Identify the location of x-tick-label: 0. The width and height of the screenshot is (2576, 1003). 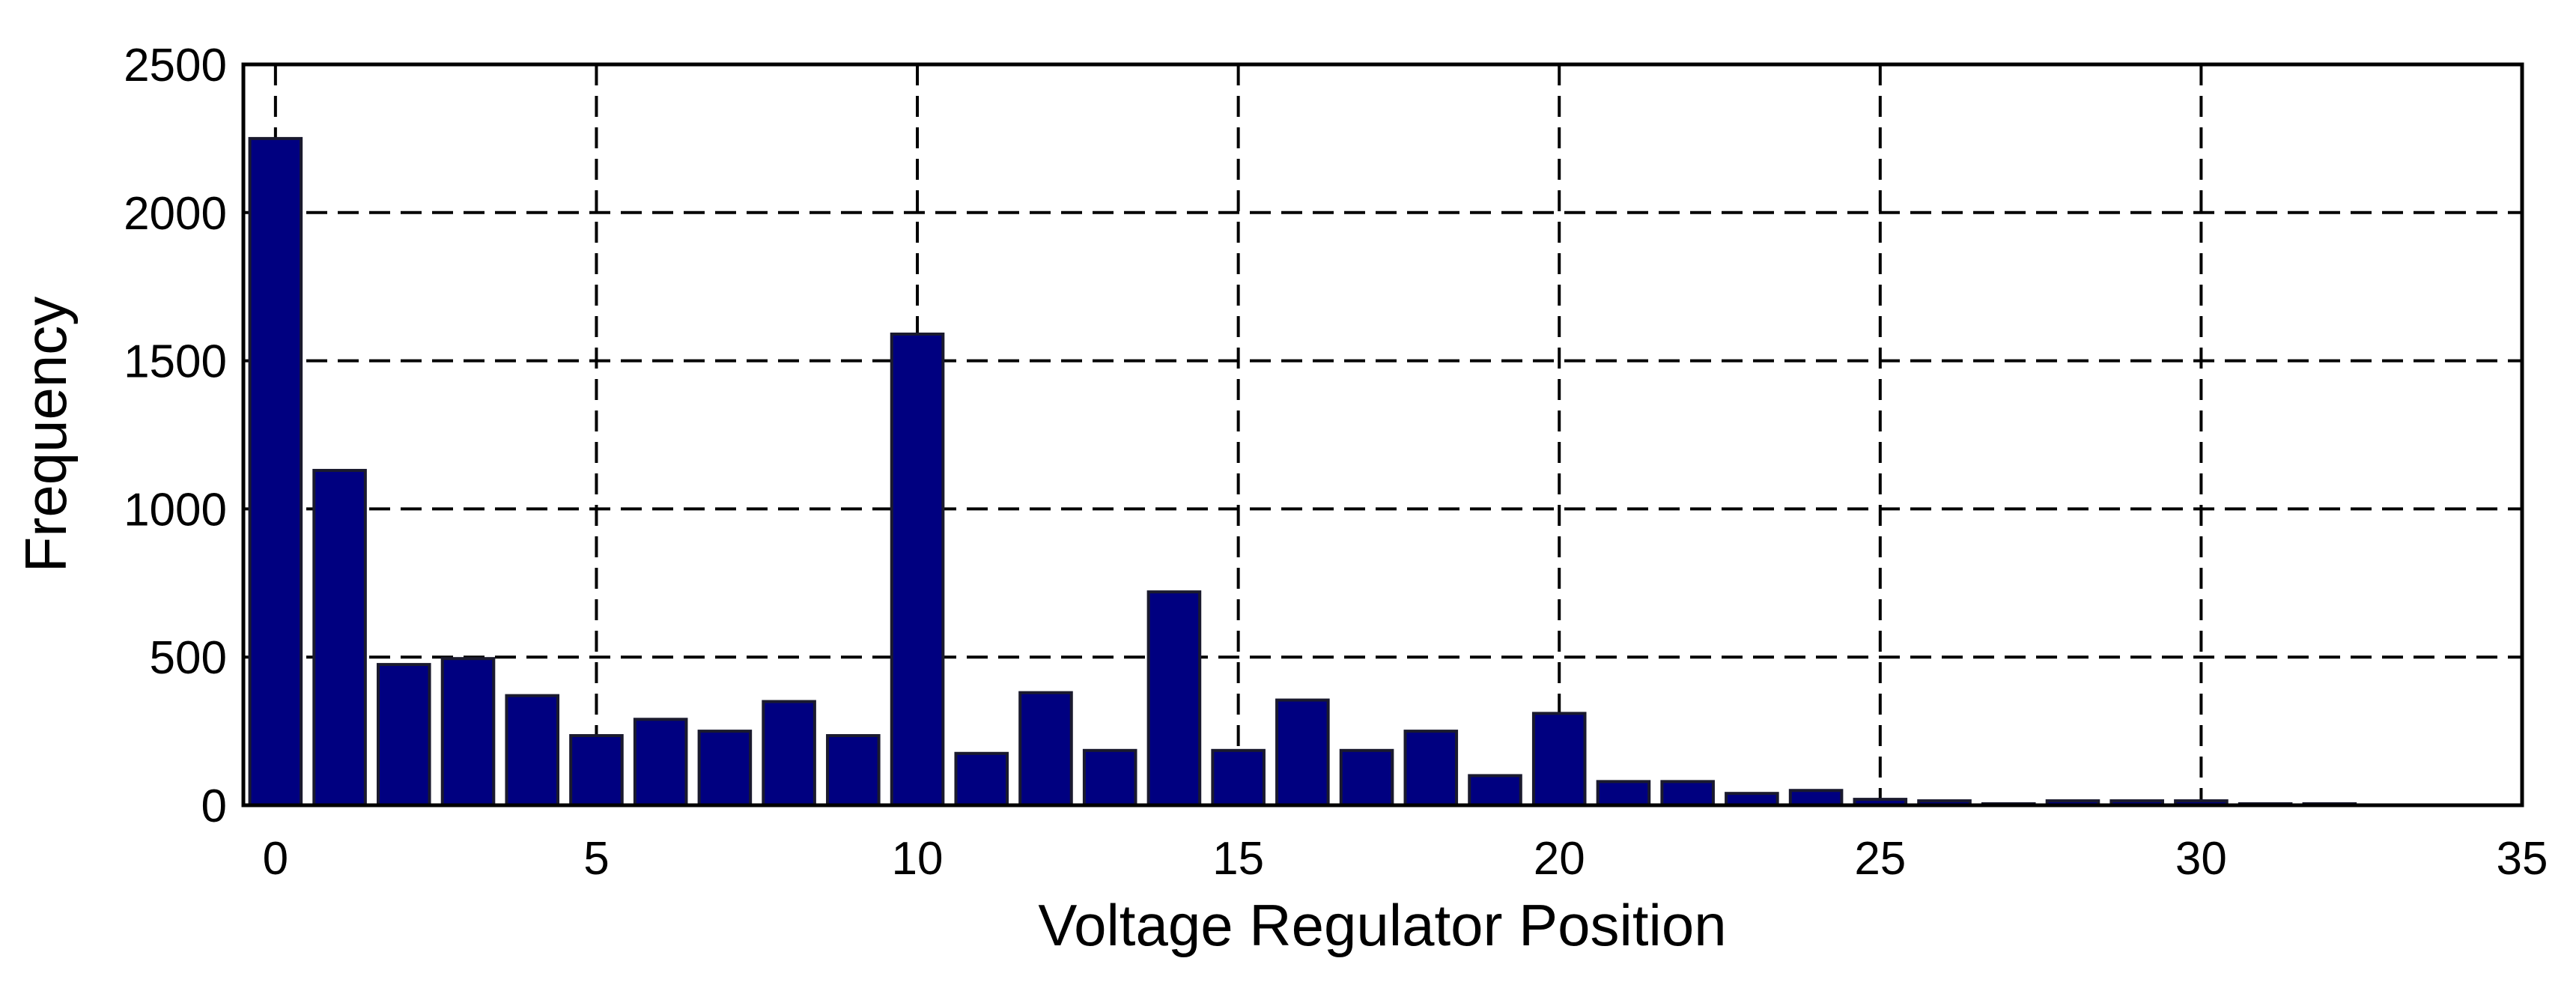
(275, 859).